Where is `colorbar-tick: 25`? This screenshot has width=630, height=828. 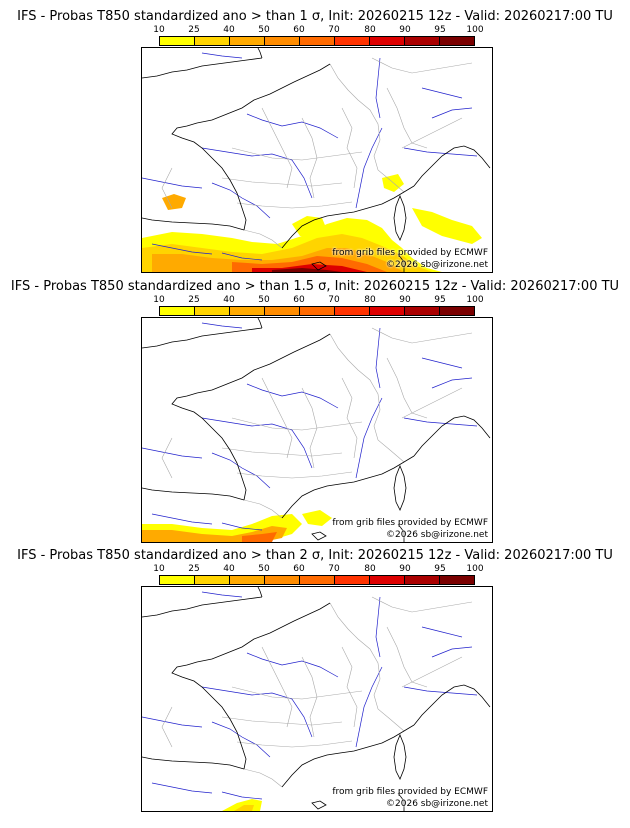 colorbar-tick: 25 is located at coordinates (194, 300).